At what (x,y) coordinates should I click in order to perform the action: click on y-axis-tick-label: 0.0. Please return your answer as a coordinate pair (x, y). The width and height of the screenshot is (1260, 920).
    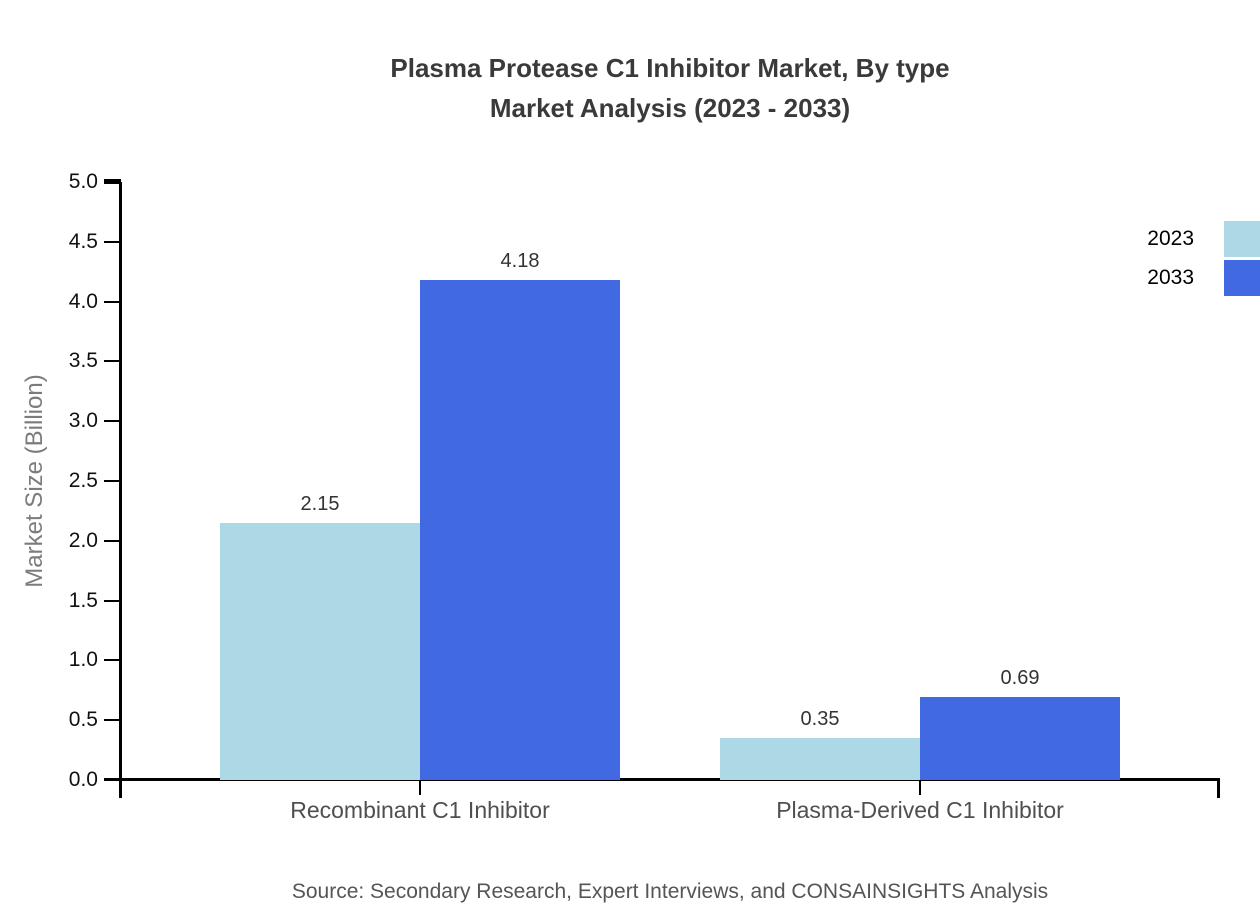
    Looking at the image, I should click on (83, 779).